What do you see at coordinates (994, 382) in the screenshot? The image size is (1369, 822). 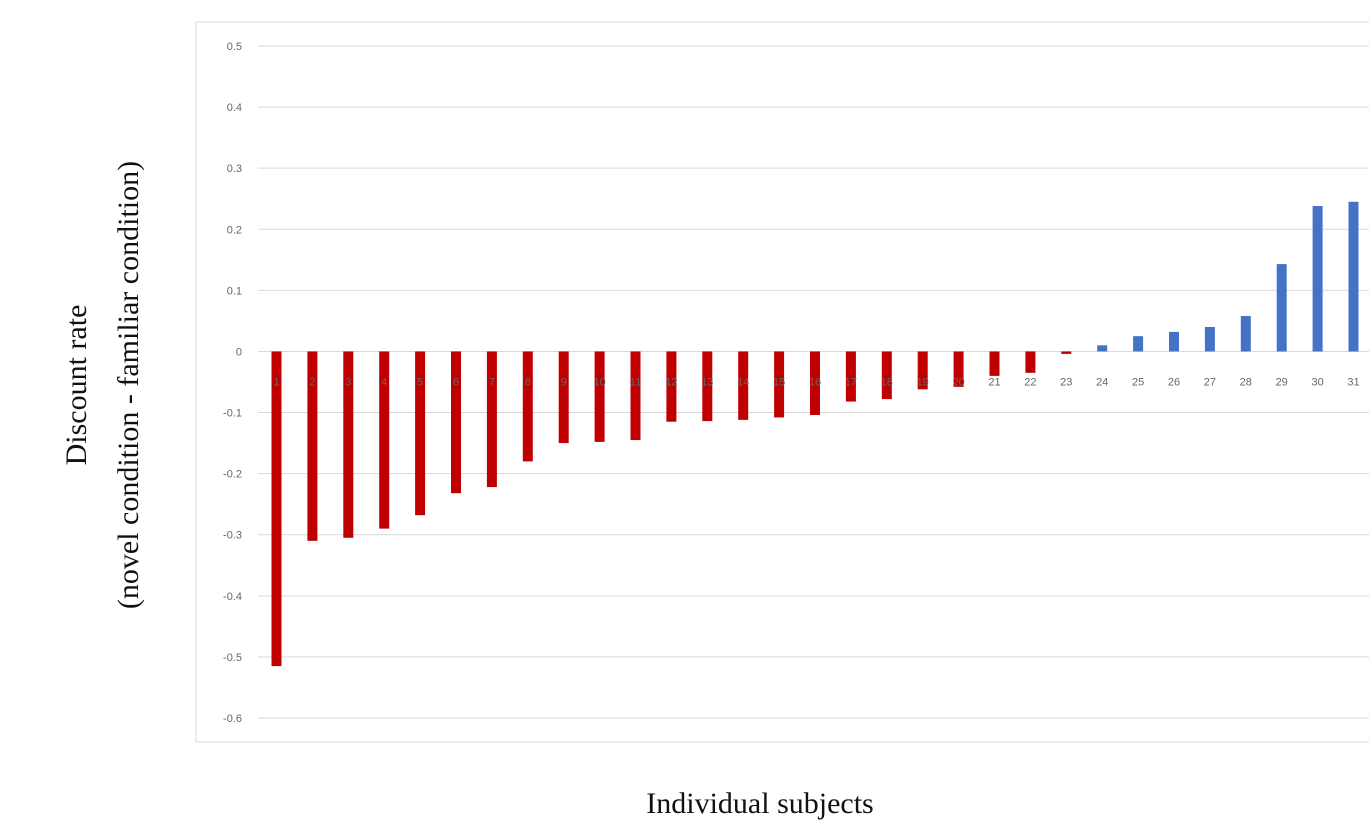 I see `x-tick-label: 21` at bounding box center [994, 382].